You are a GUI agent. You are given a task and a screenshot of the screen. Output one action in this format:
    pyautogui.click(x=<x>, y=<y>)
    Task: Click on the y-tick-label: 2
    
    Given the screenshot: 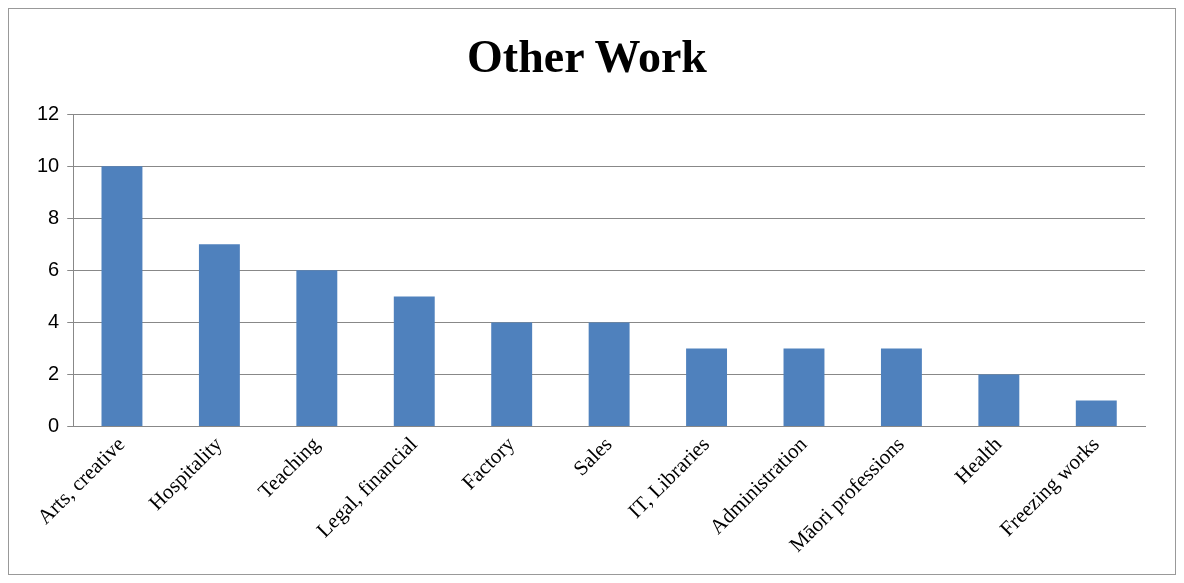 What is the action you would take?
    pyautogui.click(x=54, y=373)
    